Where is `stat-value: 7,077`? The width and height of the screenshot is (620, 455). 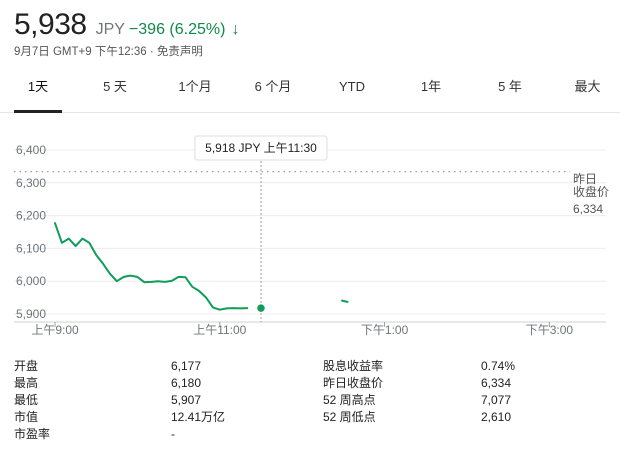 stat-value: 7,077 is located at coordinates (496, 400).